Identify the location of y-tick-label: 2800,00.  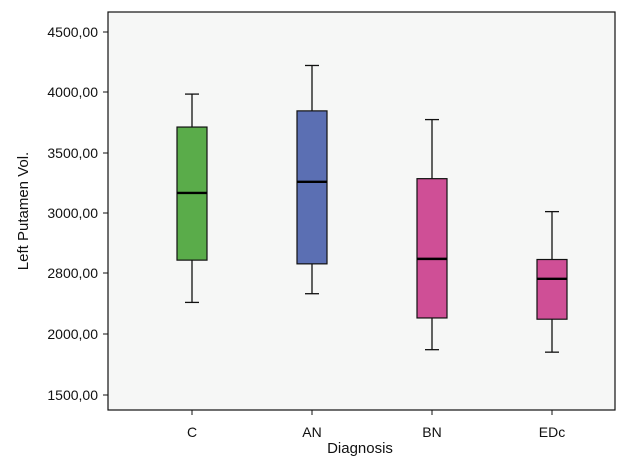
(72, 273).